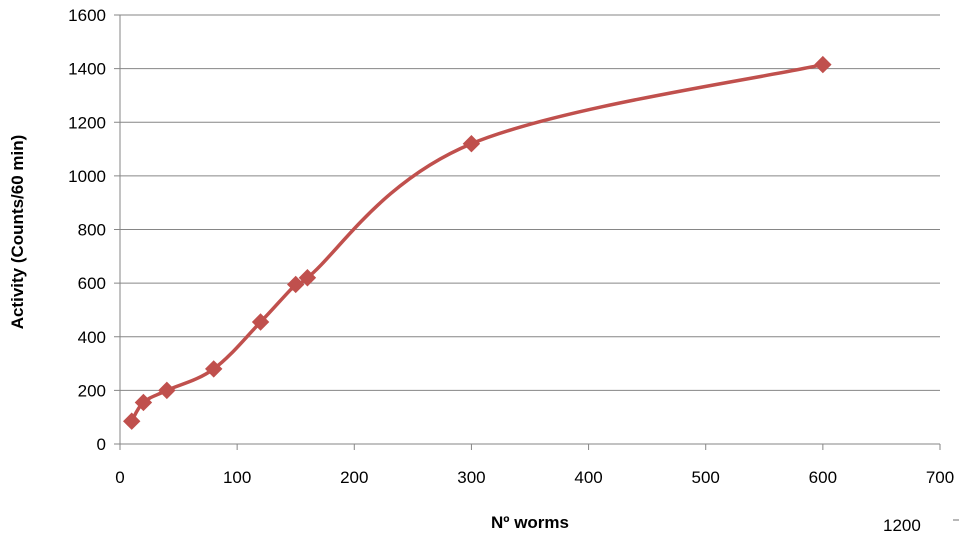 This screenshot has height=534, width=961. What do you see at coordinates (706, 477) in the screenshot?
I see `x-tick-label: 500` at bounding box center [706, 477].